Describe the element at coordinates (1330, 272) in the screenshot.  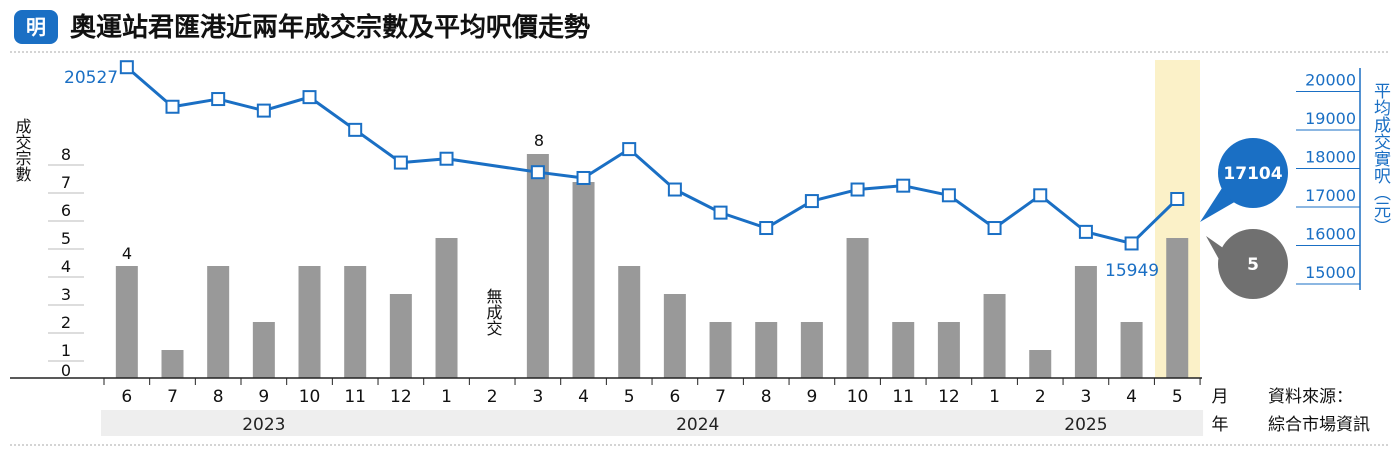
I see `right-tick-label: 15000` at that location.